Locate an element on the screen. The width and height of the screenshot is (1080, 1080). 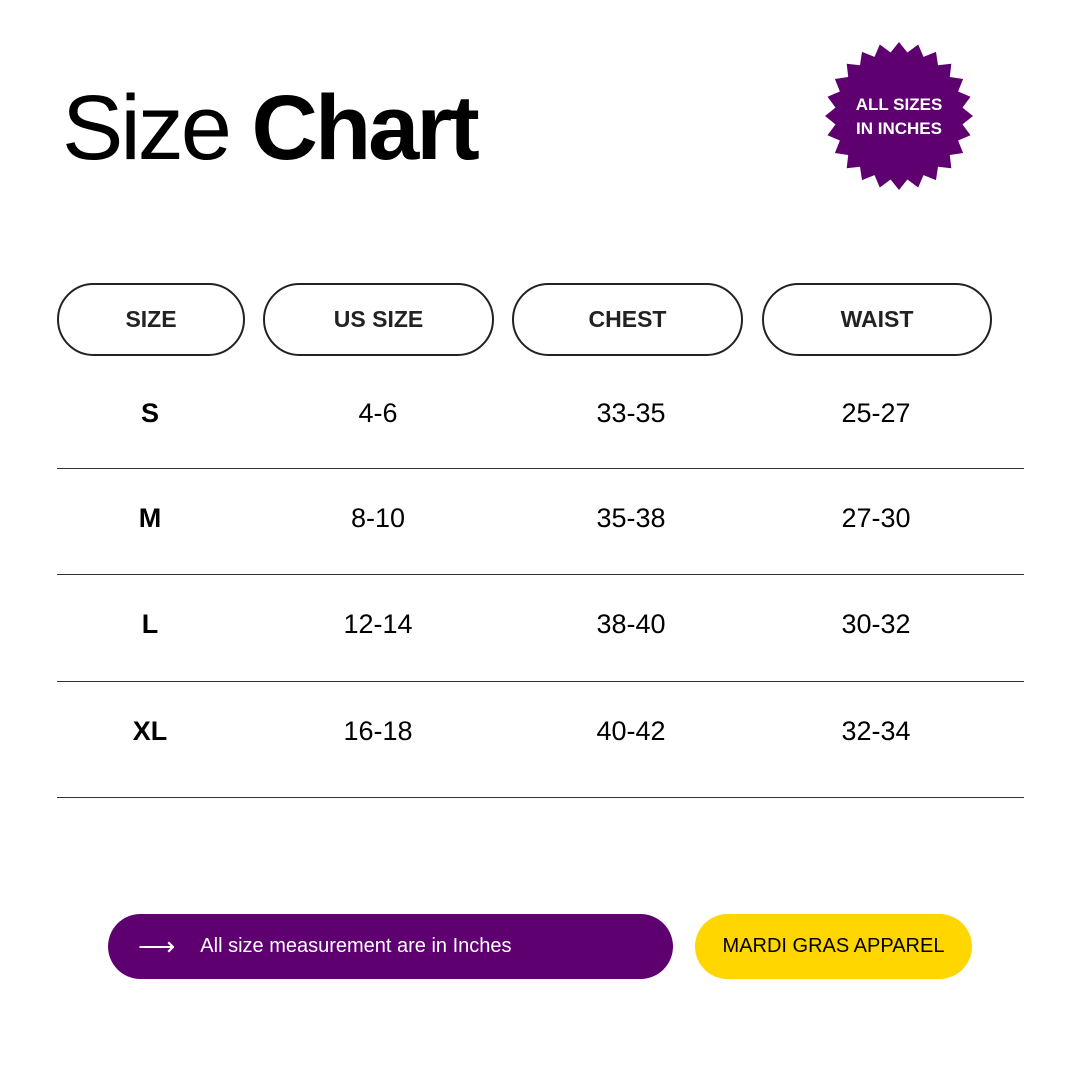
page-title: Size Chart is located at coordinates (271, 128).